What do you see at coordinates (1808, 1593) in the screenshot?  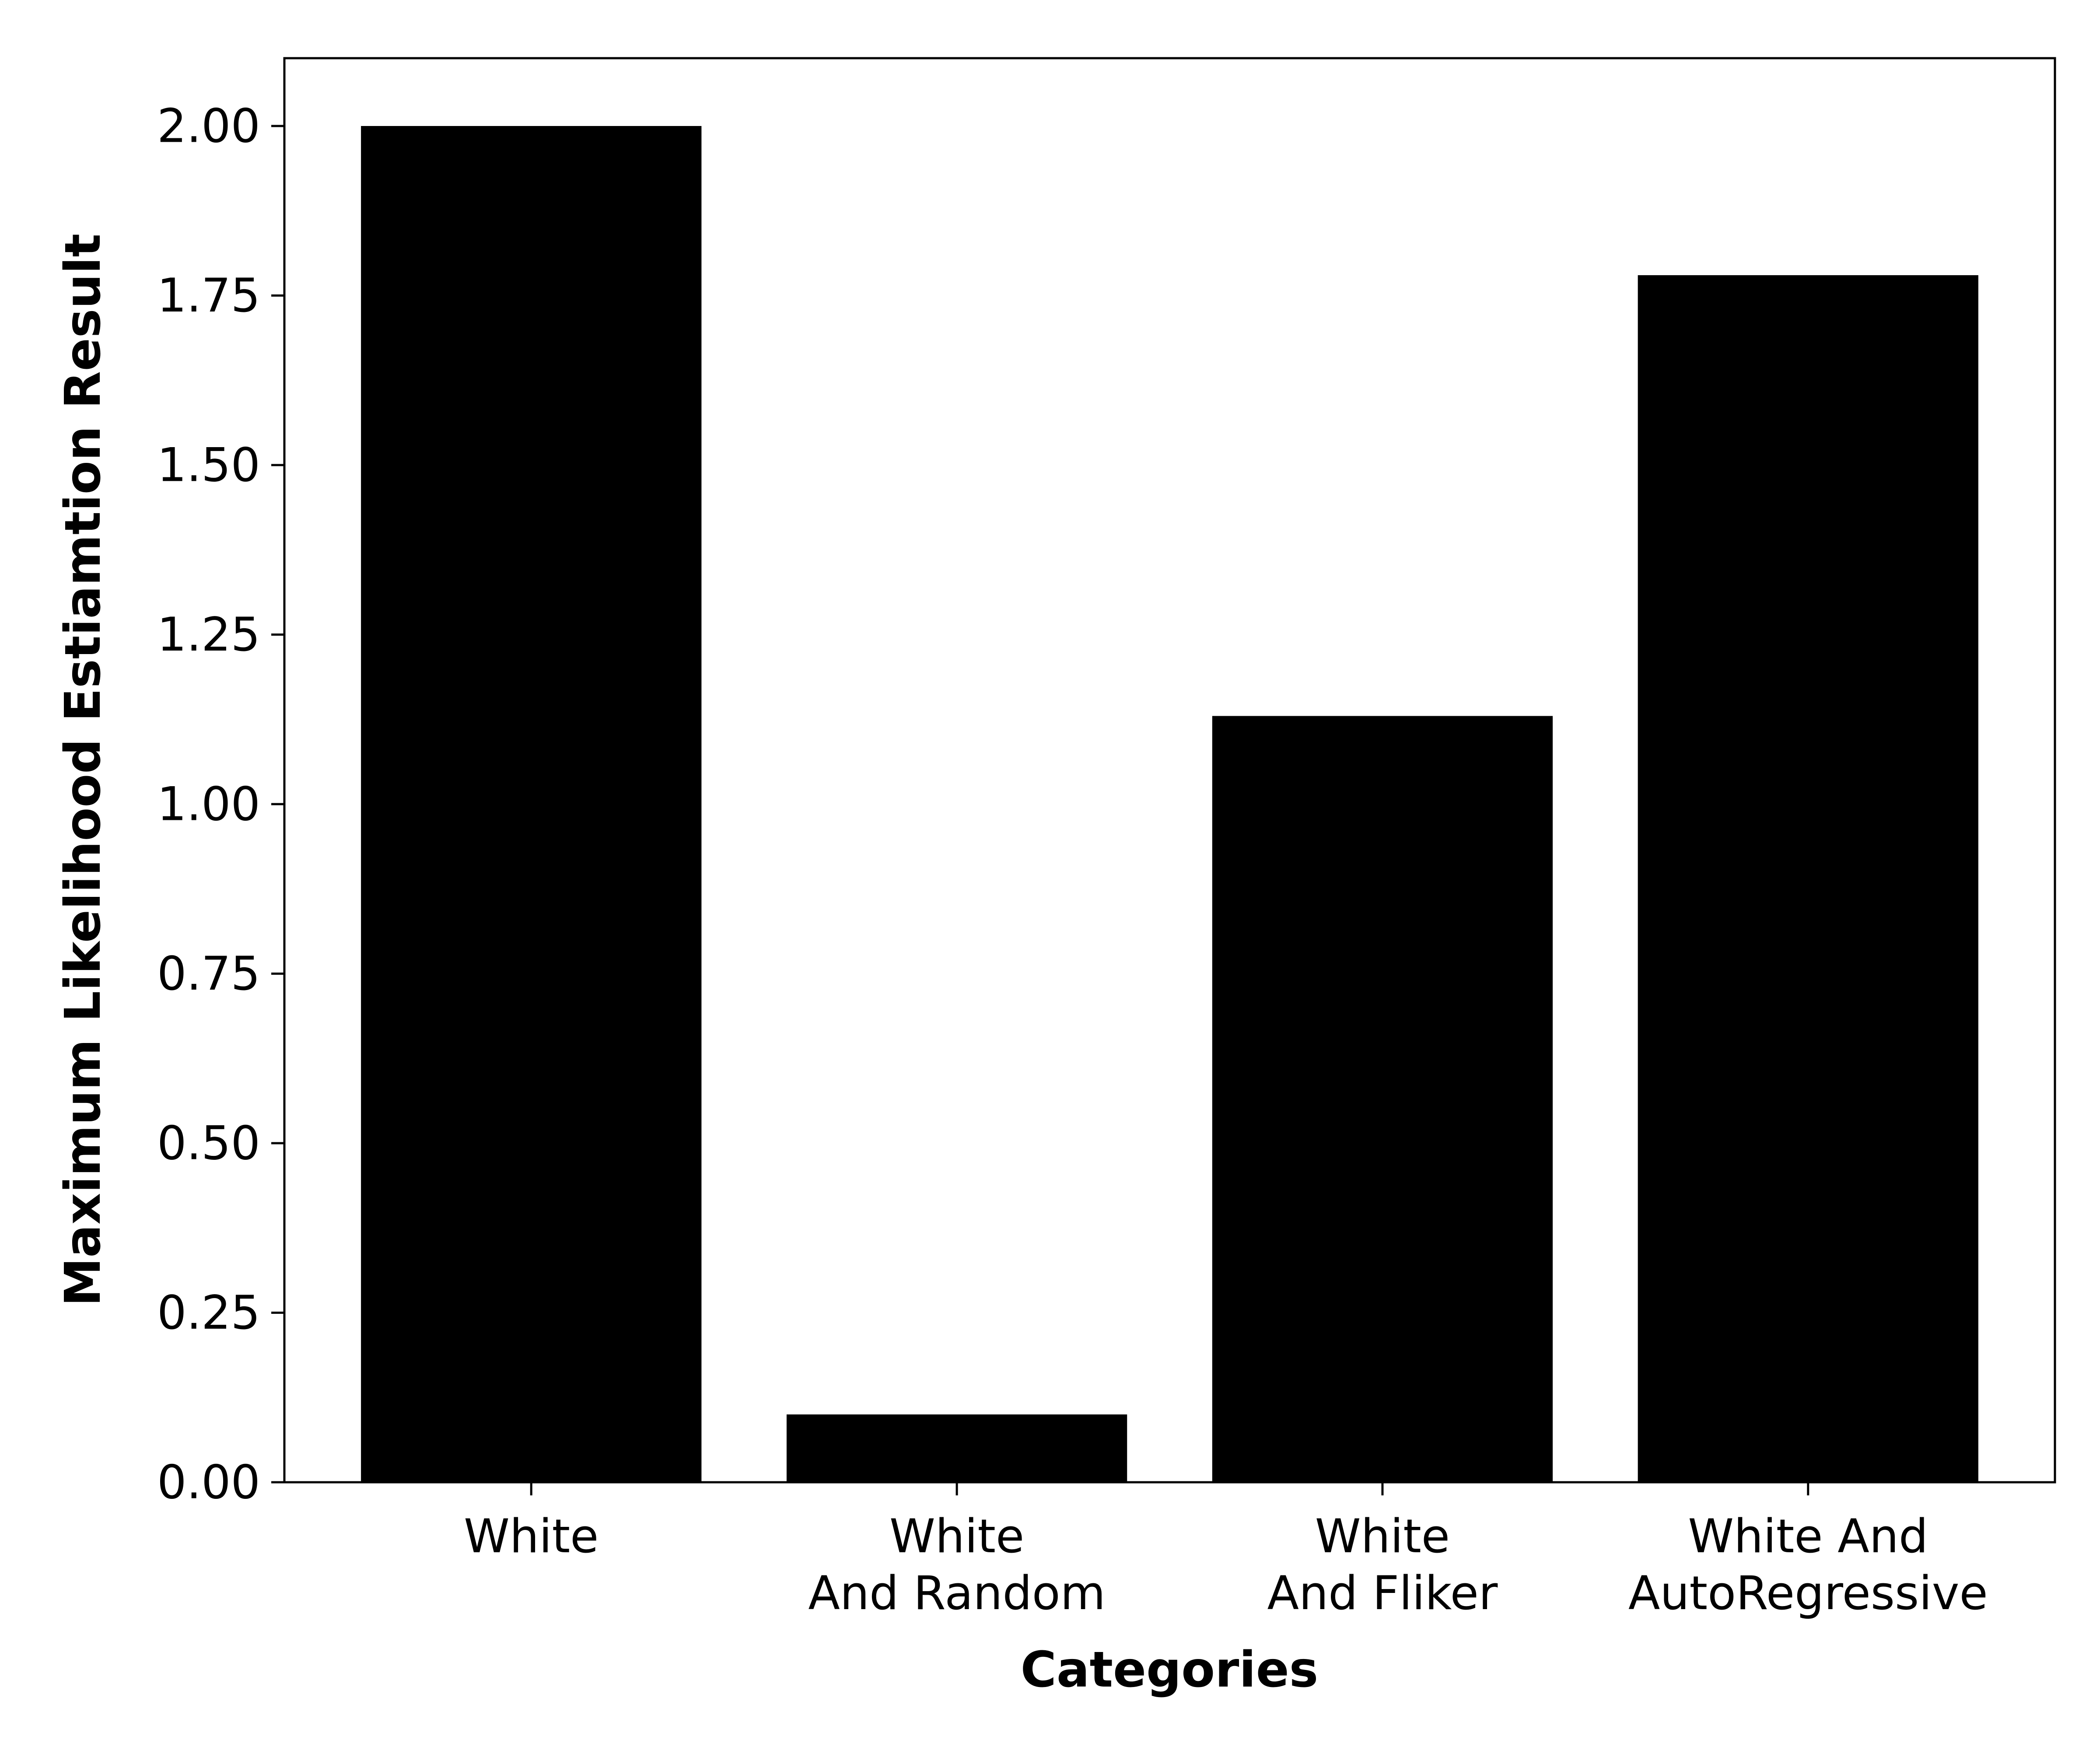 I see `x-tick-label-line: AutoRegressive` at bounding box center [1808, 1593].